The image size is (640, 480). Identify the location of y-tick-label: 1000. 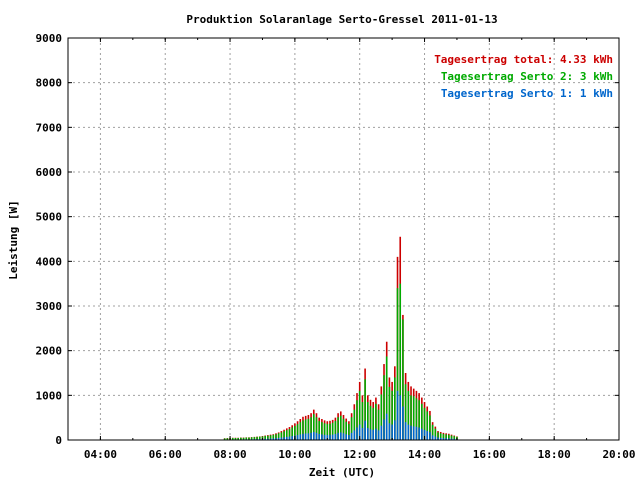
(49, 395).